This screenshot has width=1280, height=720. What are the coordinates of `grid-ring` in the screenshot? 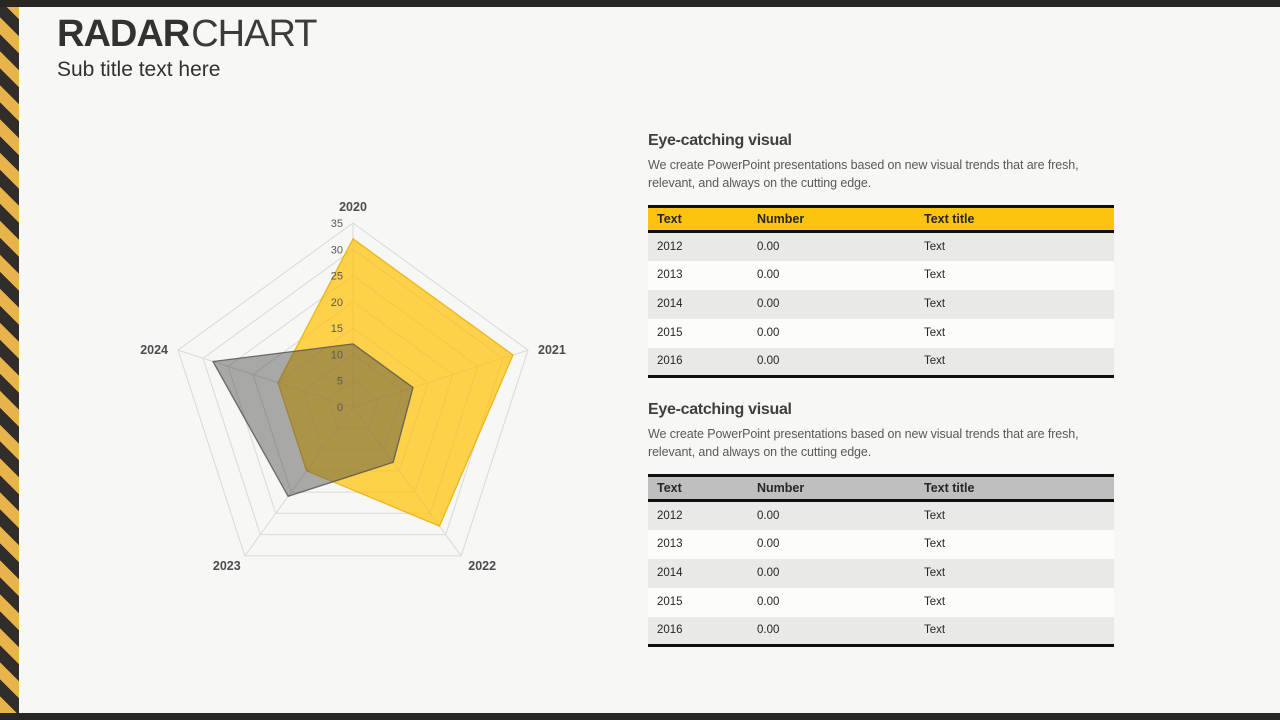 It's located at (353, 389).